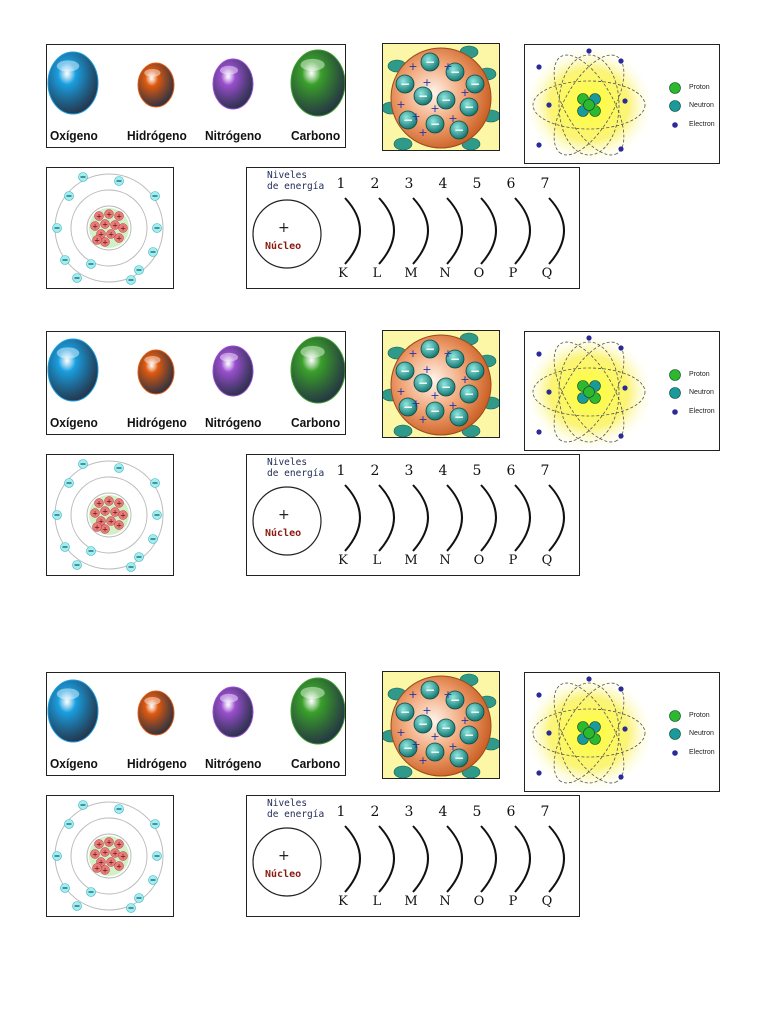 The width and height of the screenshot is (768, 1024). Describe the element at coordinates (702, 124) in the screenshot. I see `legend-electron-label: Electron` at that location.